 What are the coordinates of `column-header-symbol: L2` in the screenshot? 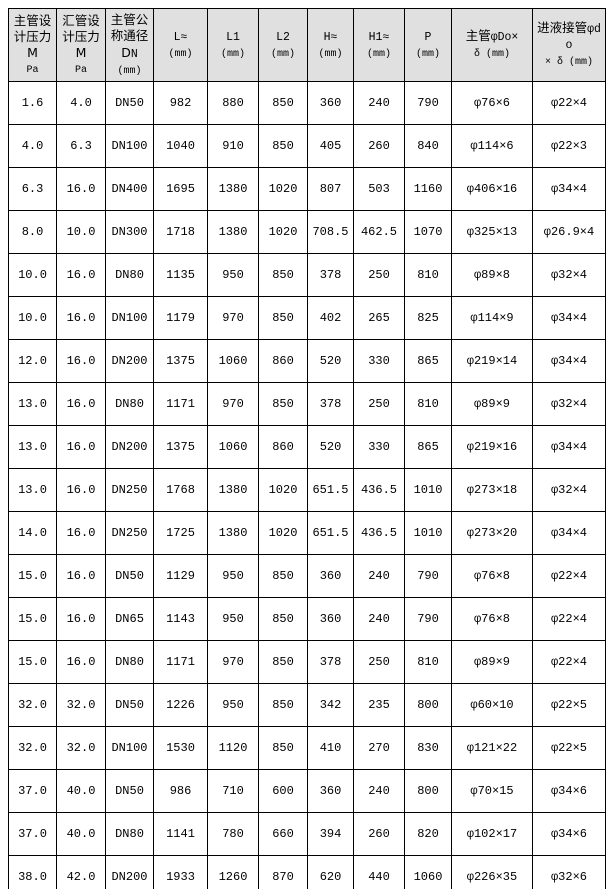 It's located at (283, 37).